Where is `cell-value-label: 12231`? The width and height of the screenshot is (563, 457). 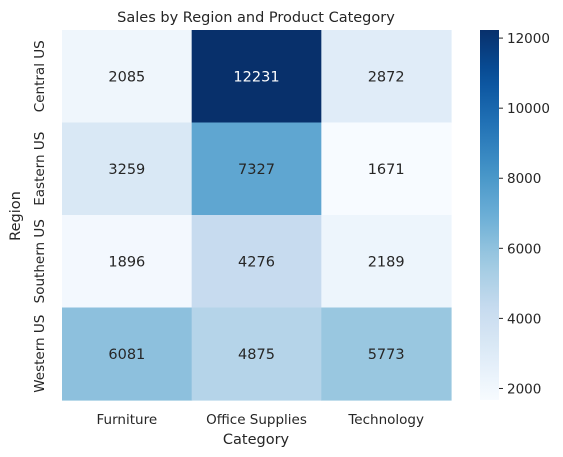
cell-value-label: 12231 is located at coordinates (256, 77).